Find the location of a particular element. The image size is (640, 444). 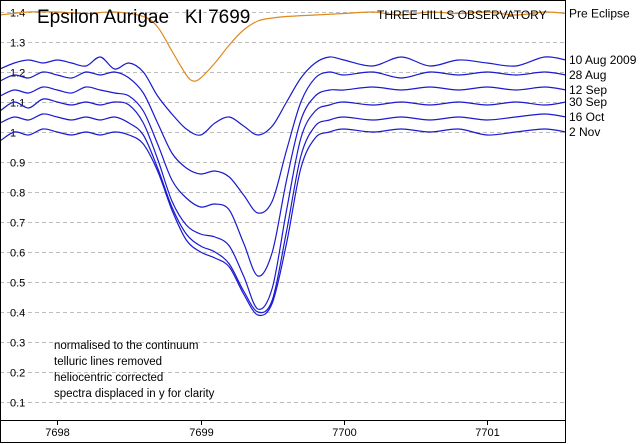

y-tick-label: 0.8 is located at coordinates (17, 194).